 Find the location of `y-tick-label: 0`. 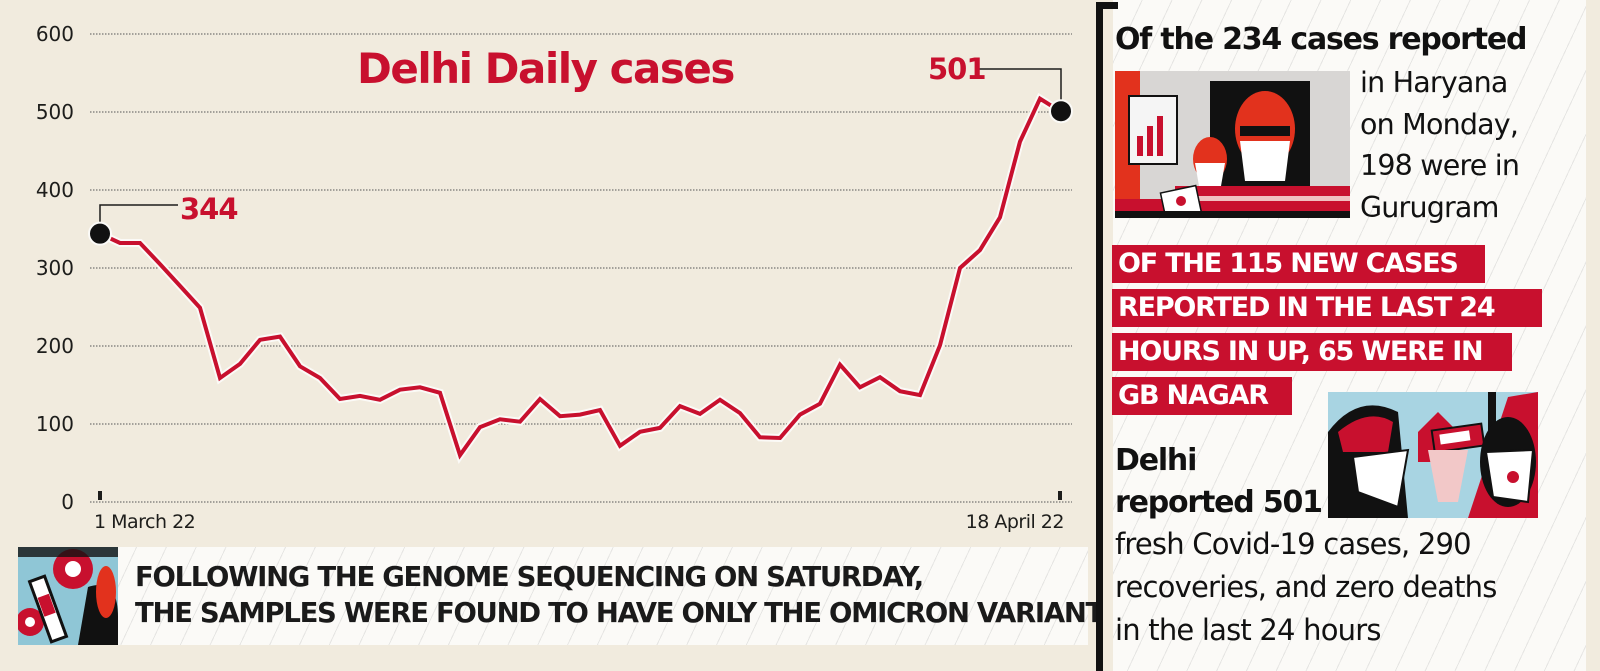

y-tick-label: 0 is located at coordinates (67, 502).